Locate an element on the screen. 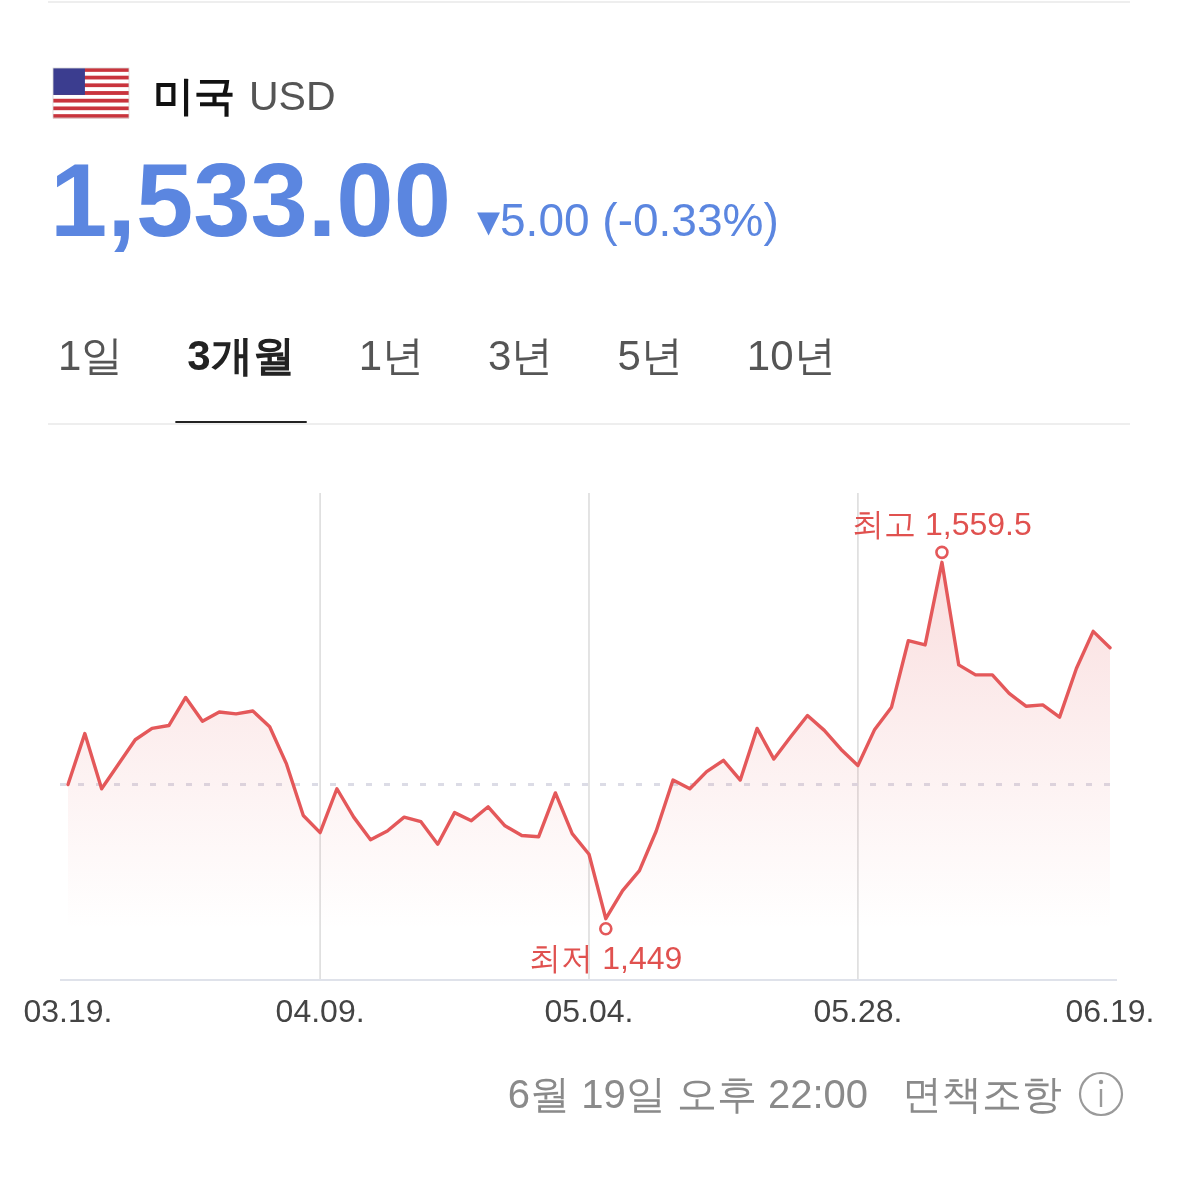 The height and width of the screenshot is (1189, 1179). tab-label: 3년 is located at coordinates (521, 355).